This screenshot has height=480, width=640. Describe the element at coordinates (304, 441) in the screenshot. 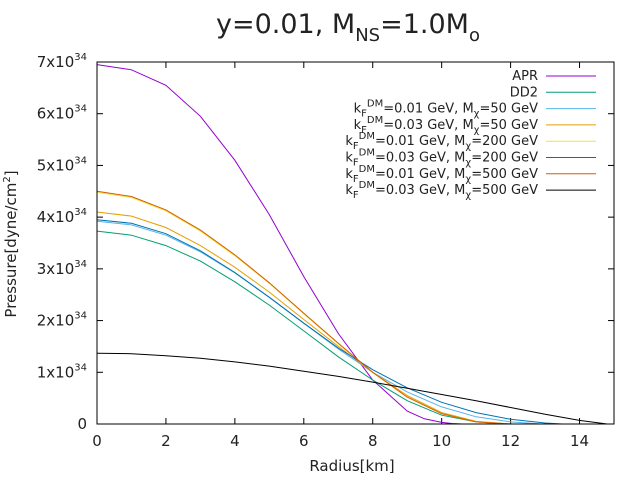

I see `x-tick-label: 6` at that location.